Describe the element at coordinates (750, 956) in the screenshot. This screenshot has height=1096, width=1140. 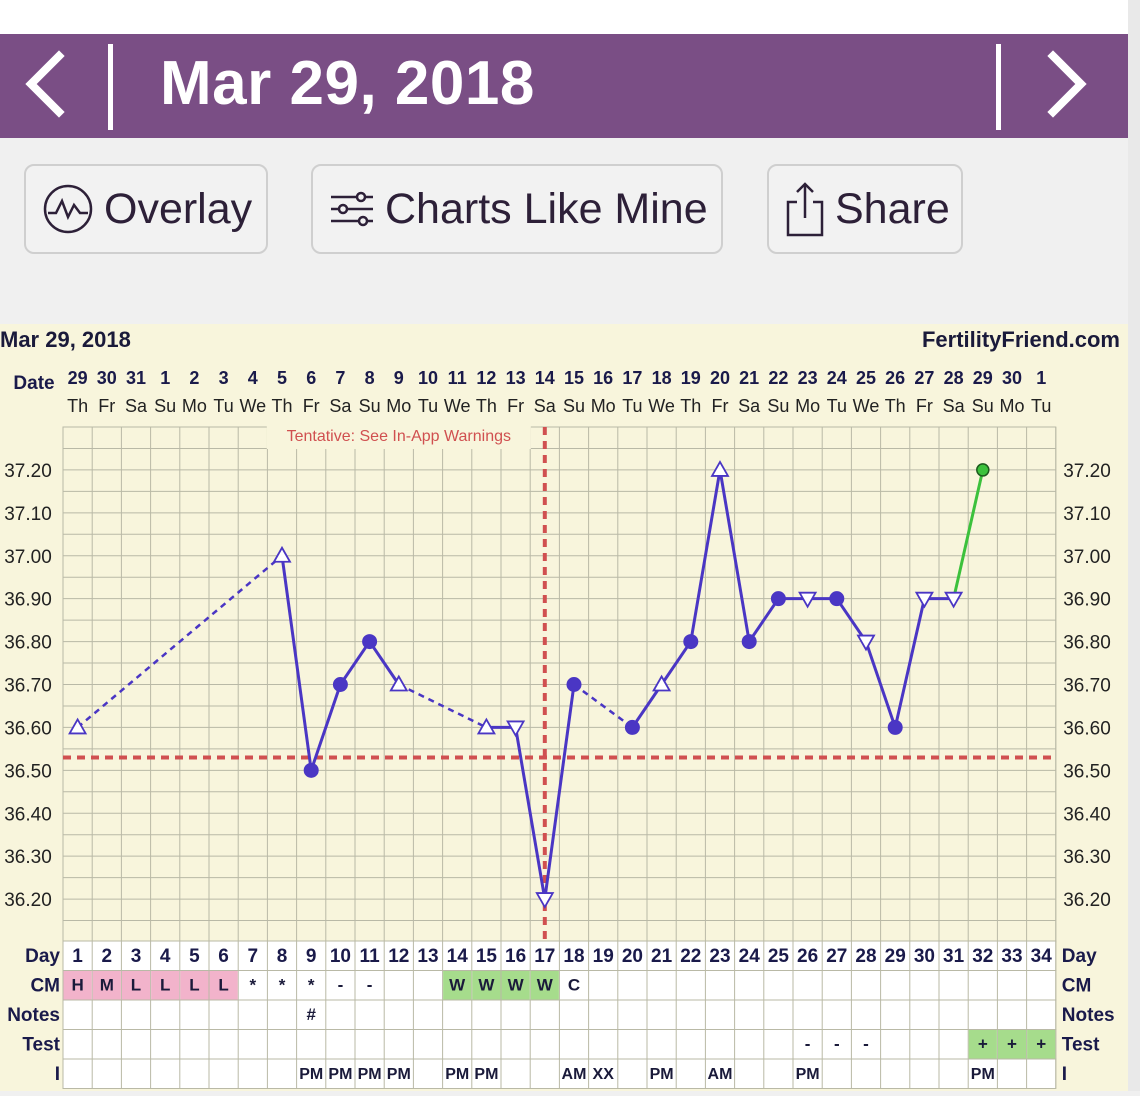
I see `day-number: 24` at that location.